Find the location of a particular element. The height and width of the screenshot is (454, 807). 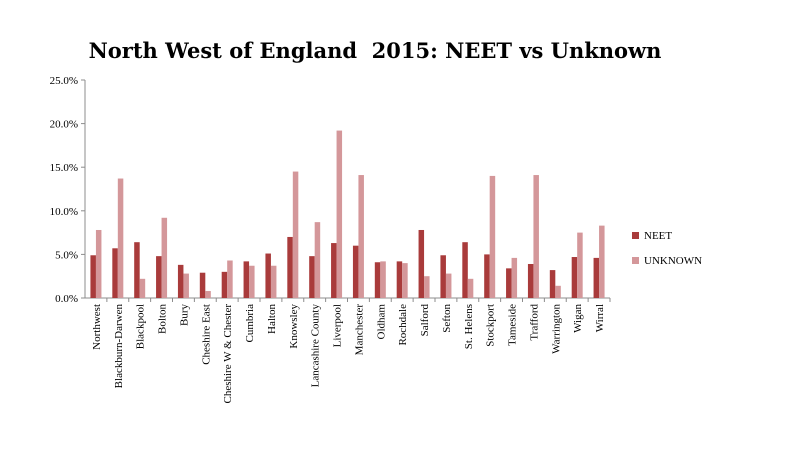

x-category-label: Trafford is located at coordinates (534, 322).